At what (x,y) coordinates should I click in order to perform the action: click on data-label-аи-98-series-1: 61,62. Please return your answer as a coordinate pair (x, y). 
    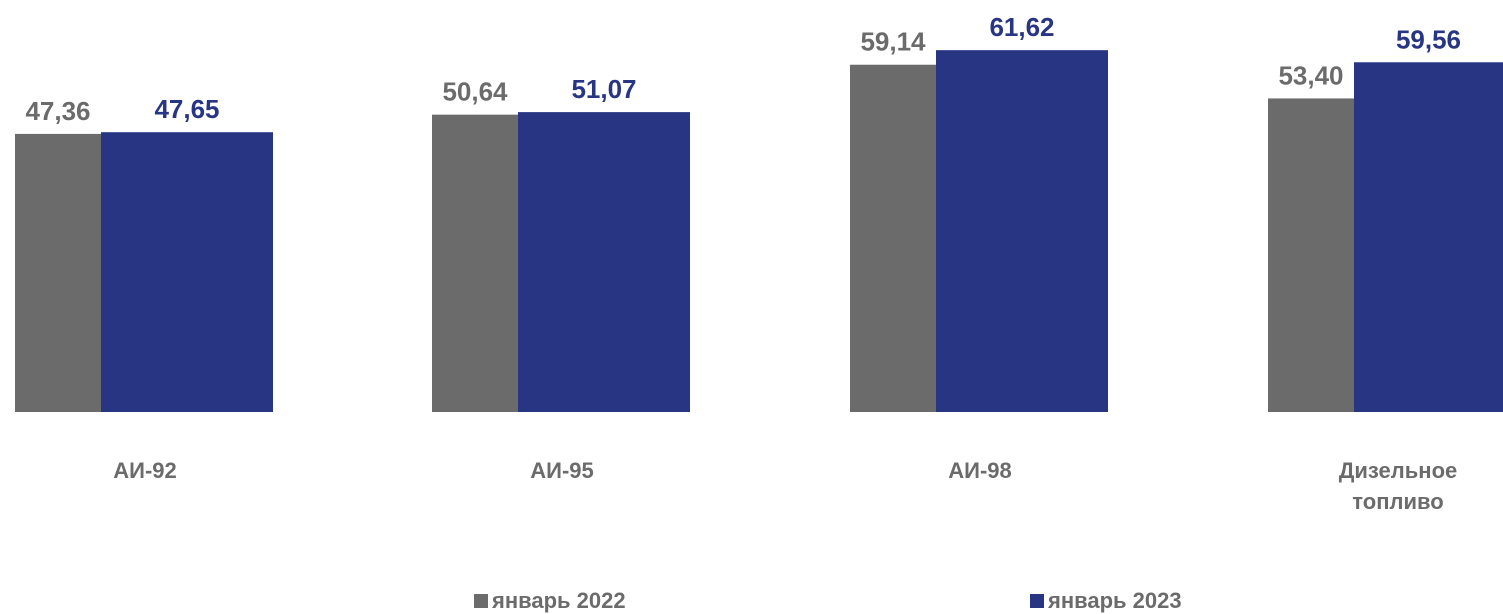
    Looking at the image, I should click on (1021, 27).